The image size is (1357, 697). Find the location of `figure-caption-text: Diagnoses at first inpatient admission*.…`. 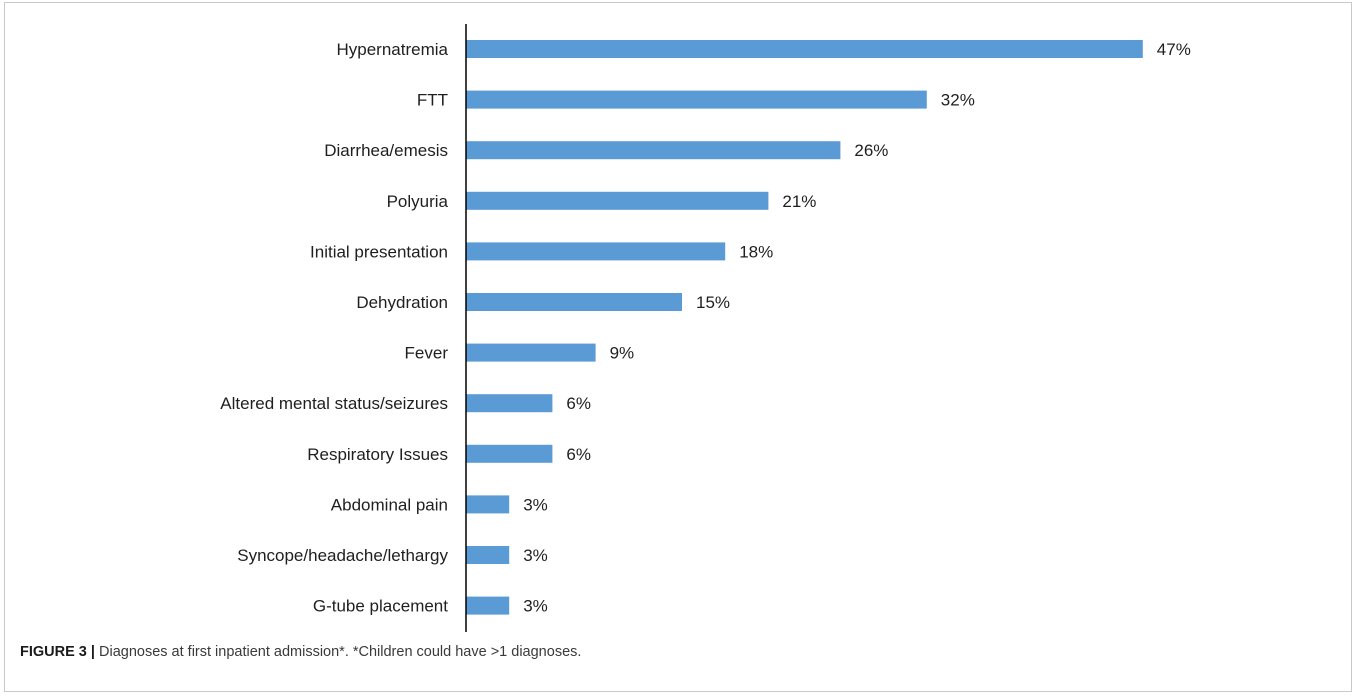

figure-caption-text: Diagnoses at first inpatient admission*.… is located at coordinates (338, 652).